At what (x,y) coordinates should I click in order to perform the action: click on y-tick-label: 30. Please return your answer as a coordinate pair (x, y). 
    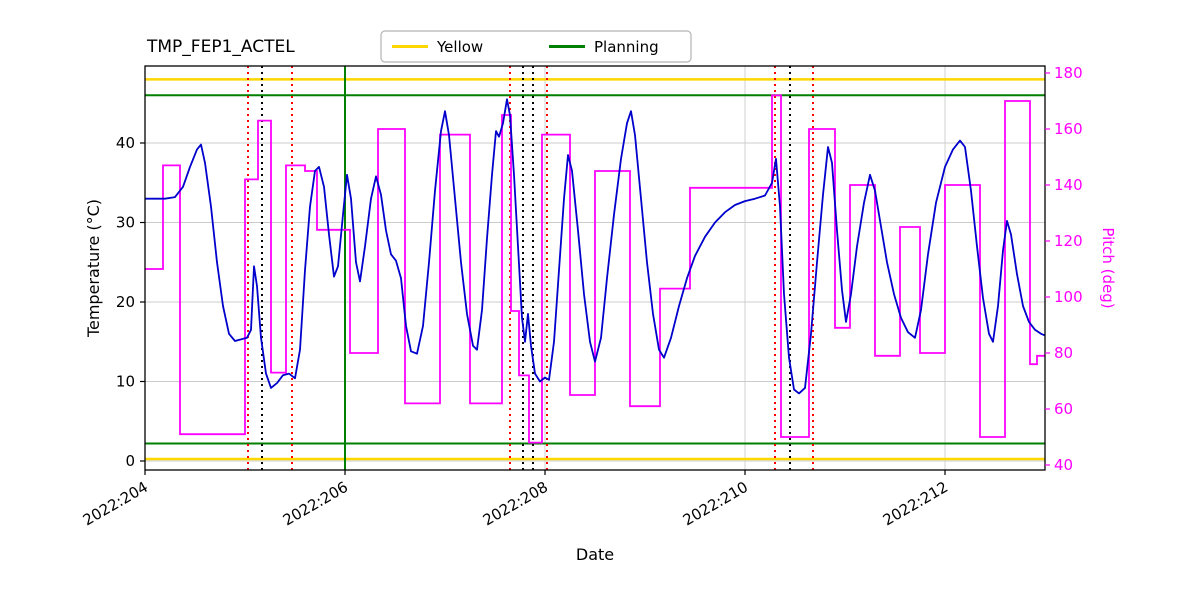
    Looking at the image, I should click on (125, 223).